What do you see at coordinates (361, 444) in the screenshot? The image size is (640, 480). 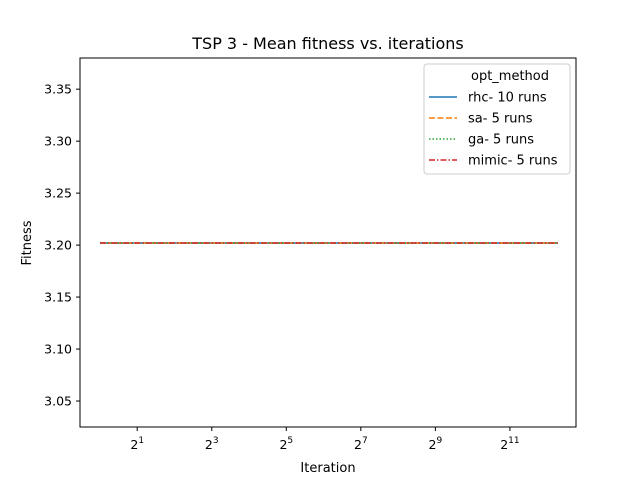 I see `x-tick-label: 27` at bounding box center [361, 444].